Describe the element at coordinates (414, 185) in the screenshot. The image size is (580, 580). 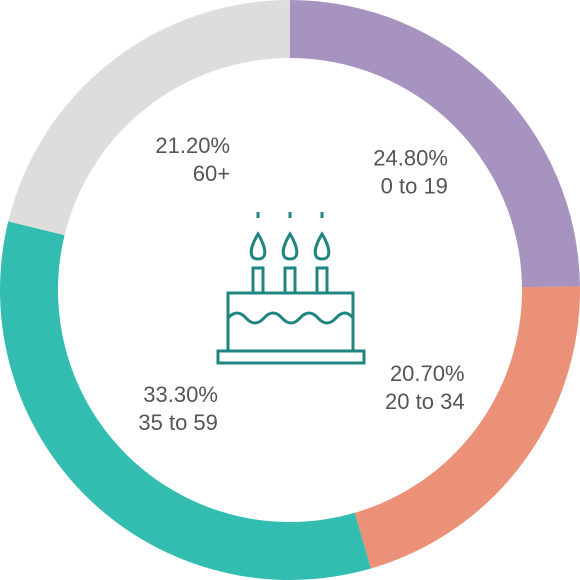
I see `category-label: 0 to 19` at that location.